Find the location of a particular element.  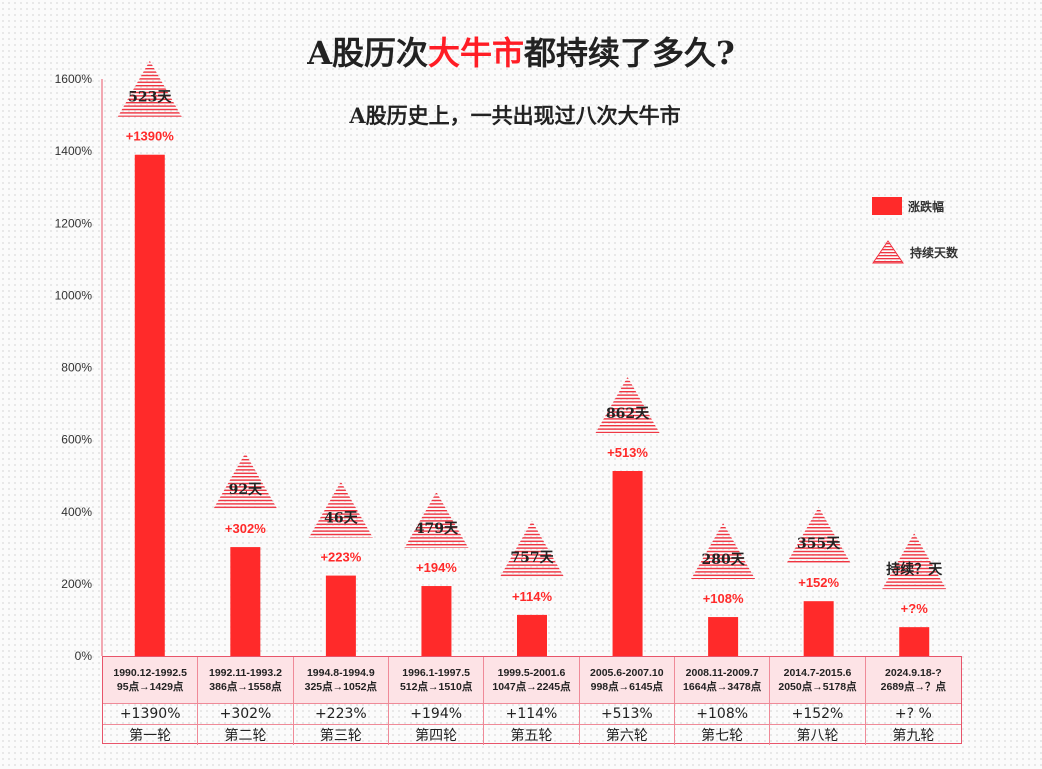

table-round-cell-text: 第二轮 is located at coordinates (245, 736).